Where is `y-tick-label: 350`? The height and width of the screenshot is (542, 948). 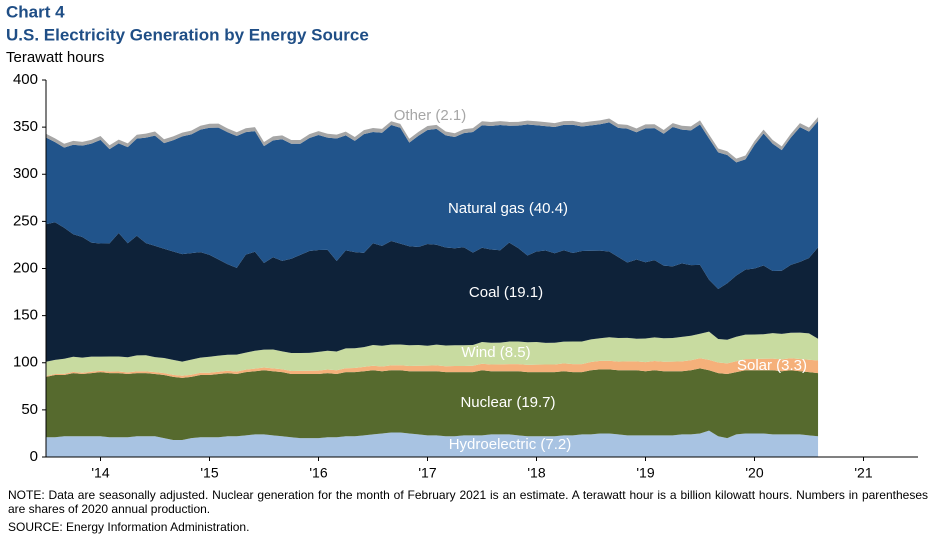 y-tick-label: 350 is located at coordinates (25, 126).